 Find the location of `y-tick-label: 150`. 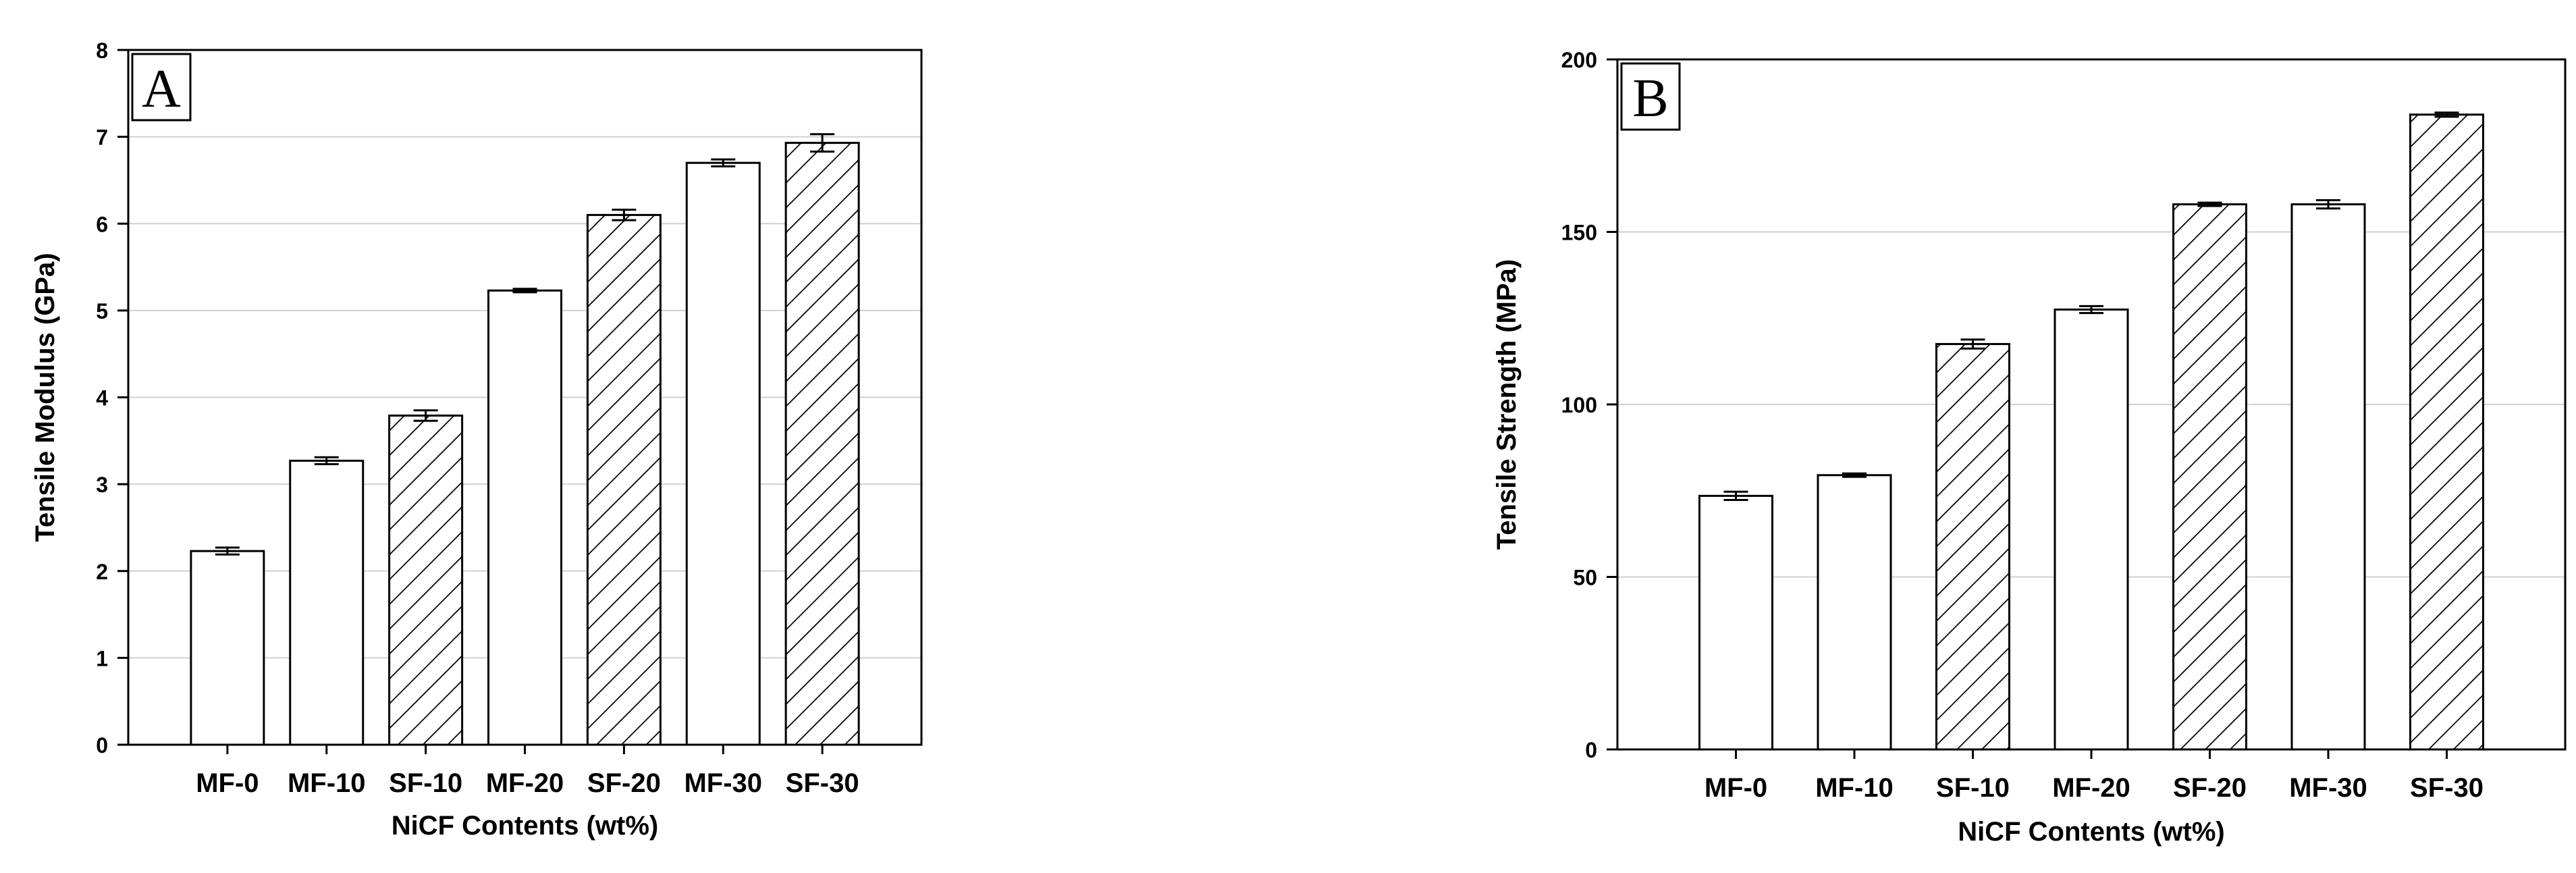

y-tick-label: 150 is located at coordinates (1579, 233).